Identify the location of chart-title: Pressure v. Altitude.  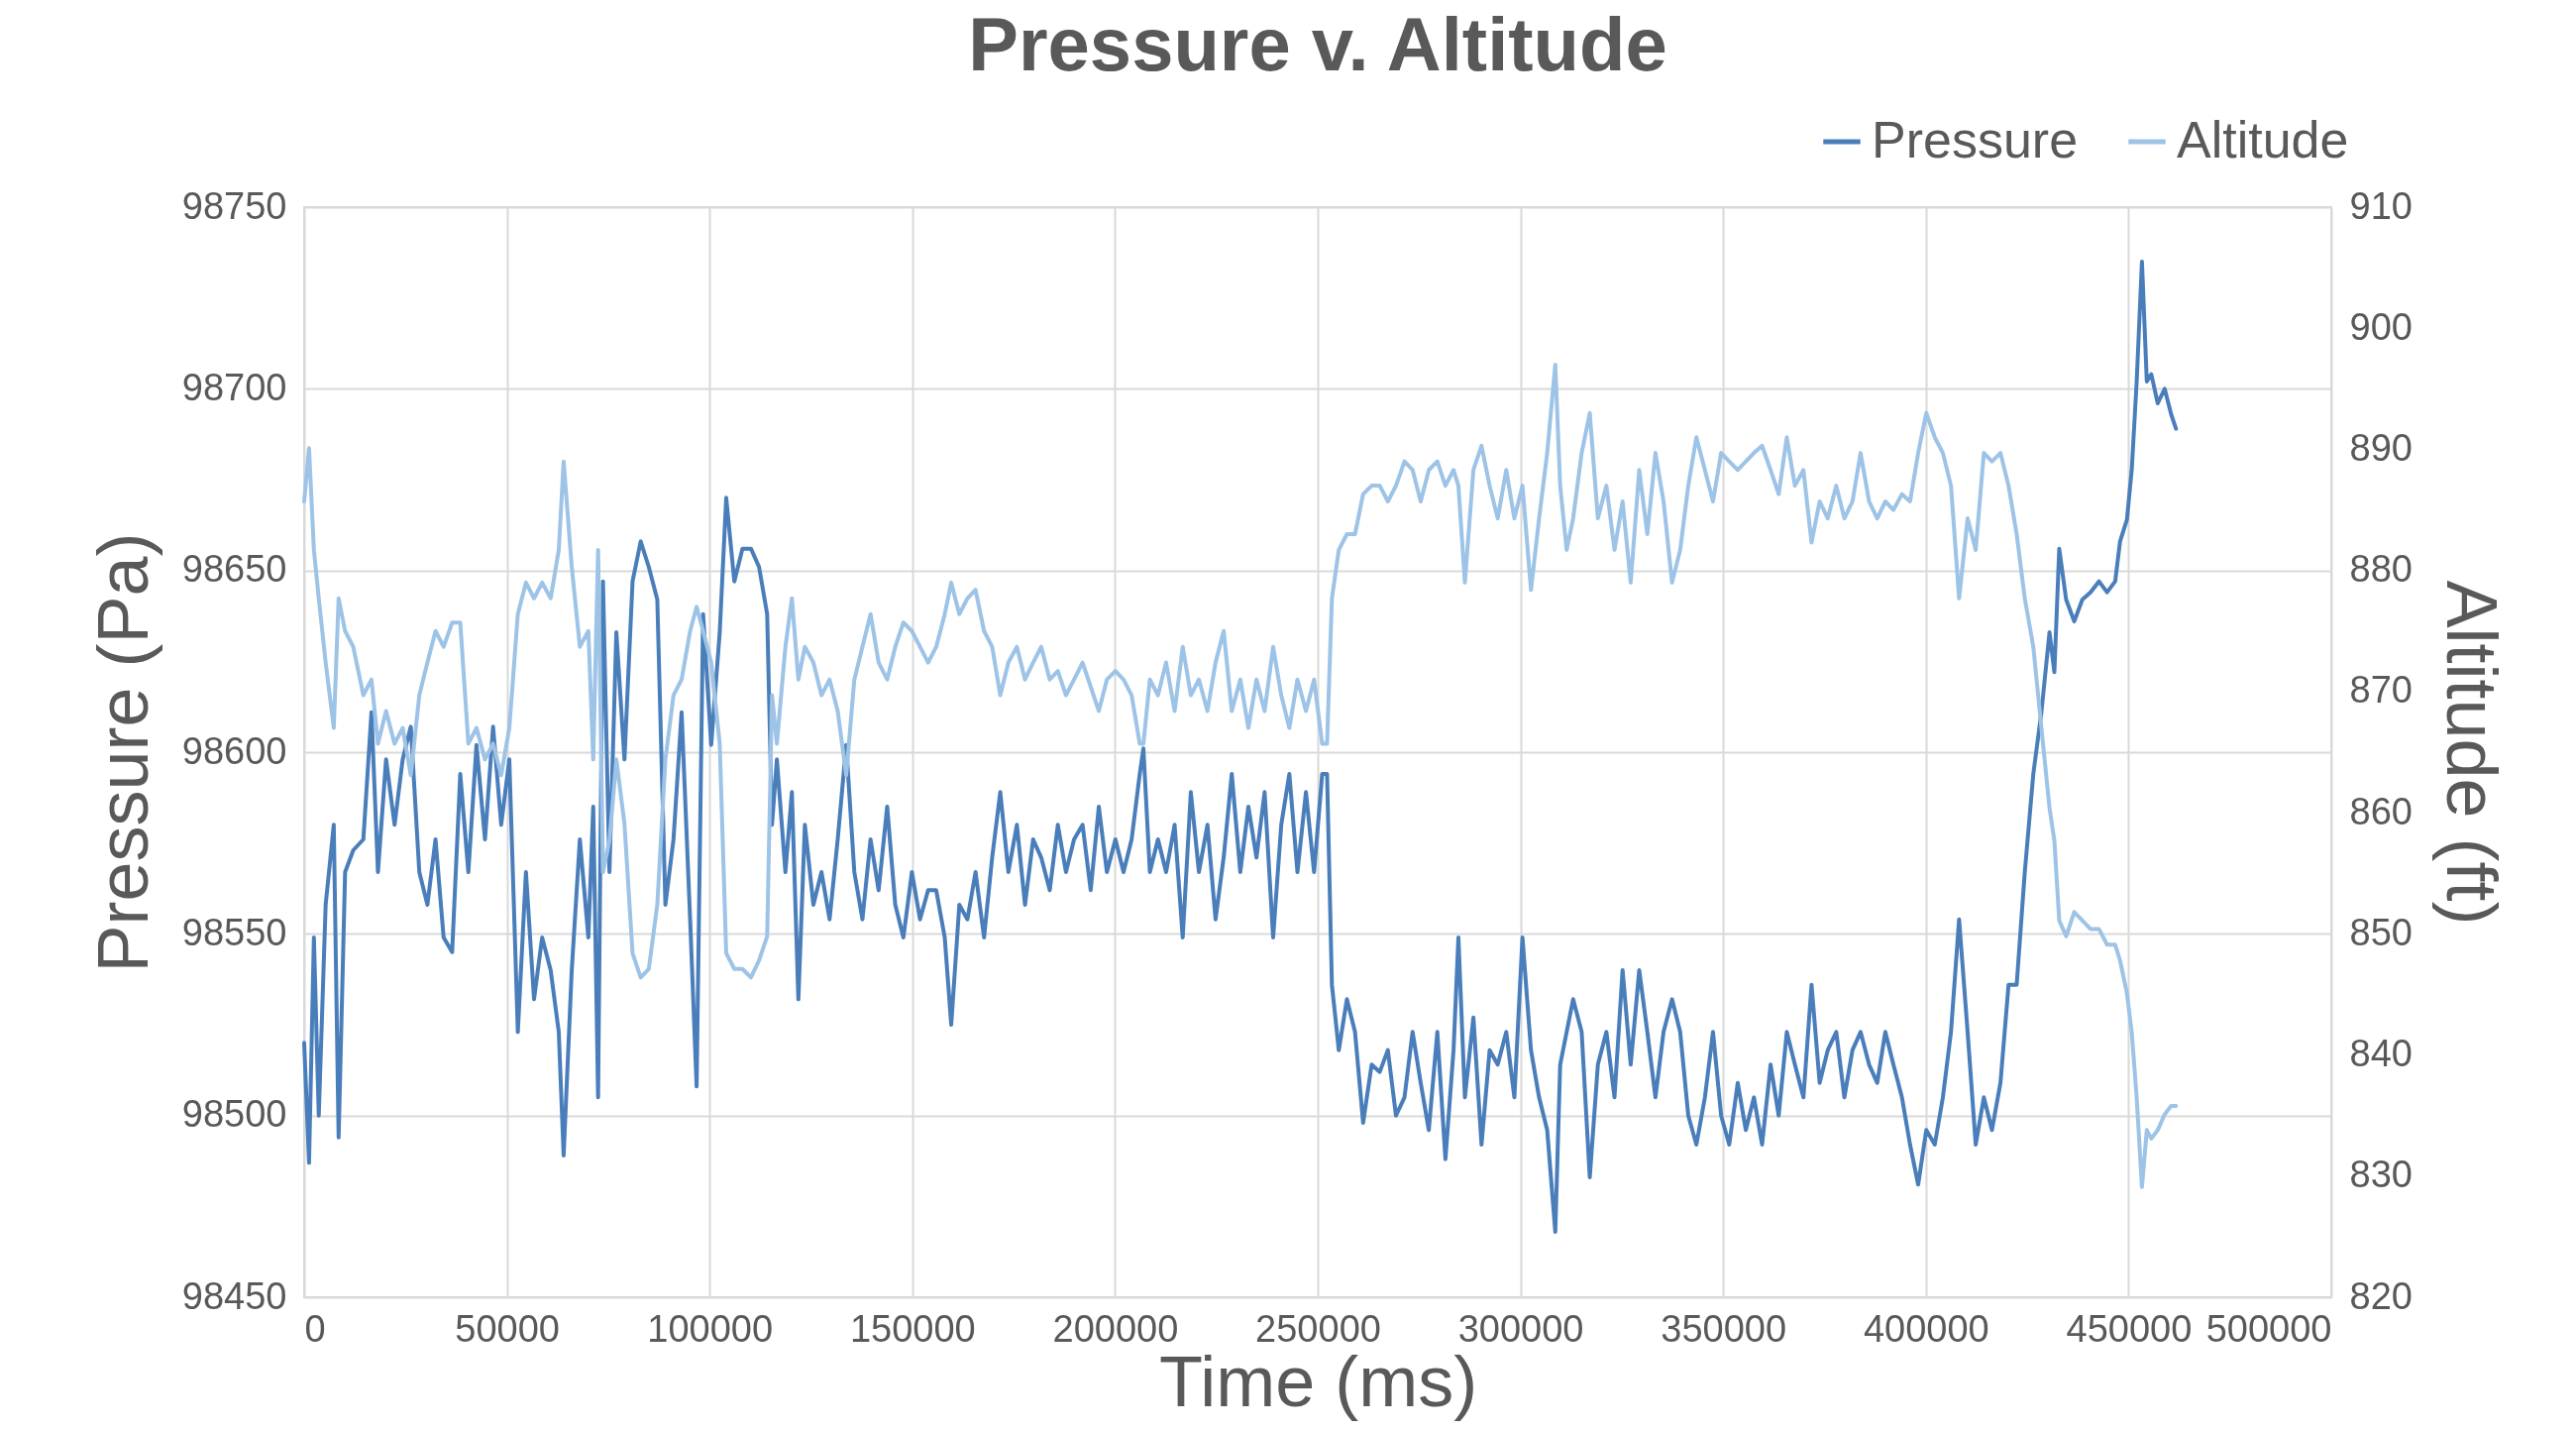
(1317, 44).